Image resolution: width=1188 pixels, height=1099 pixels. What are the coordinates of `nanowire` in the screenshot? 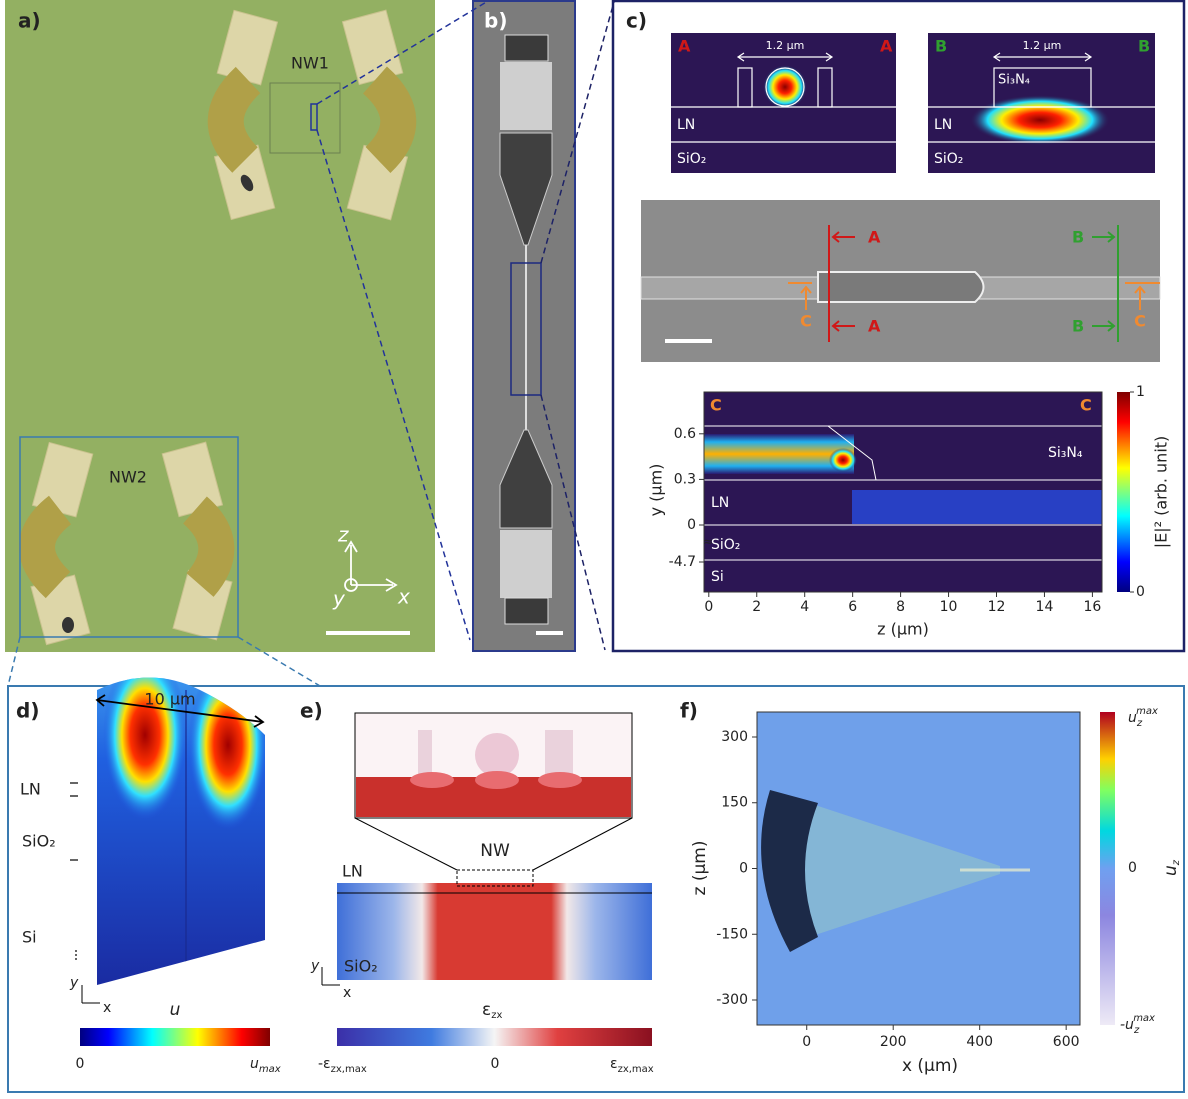 It's located at (785, 87).